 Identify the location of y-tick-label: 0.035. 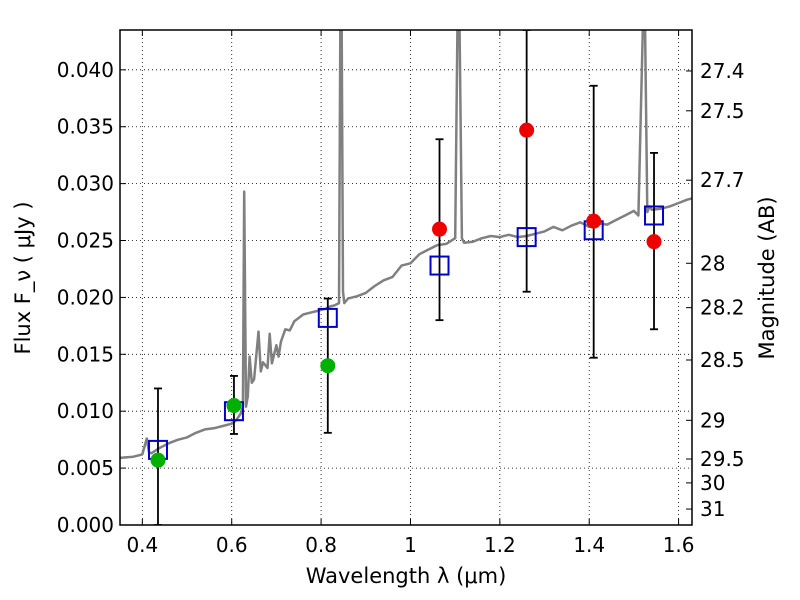
(85, 127).